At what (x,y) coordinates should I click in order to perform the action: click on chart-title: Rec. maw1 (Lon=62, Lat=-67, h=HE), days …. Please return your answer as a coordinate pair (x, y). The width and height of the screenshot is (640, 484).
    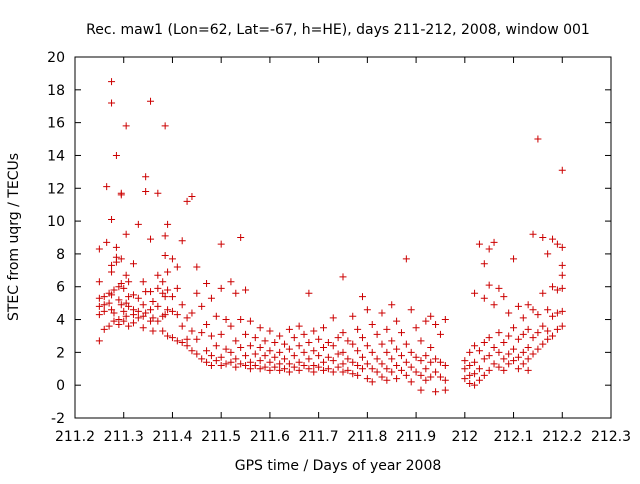
    Looking at the image, I should click on (338, 30).